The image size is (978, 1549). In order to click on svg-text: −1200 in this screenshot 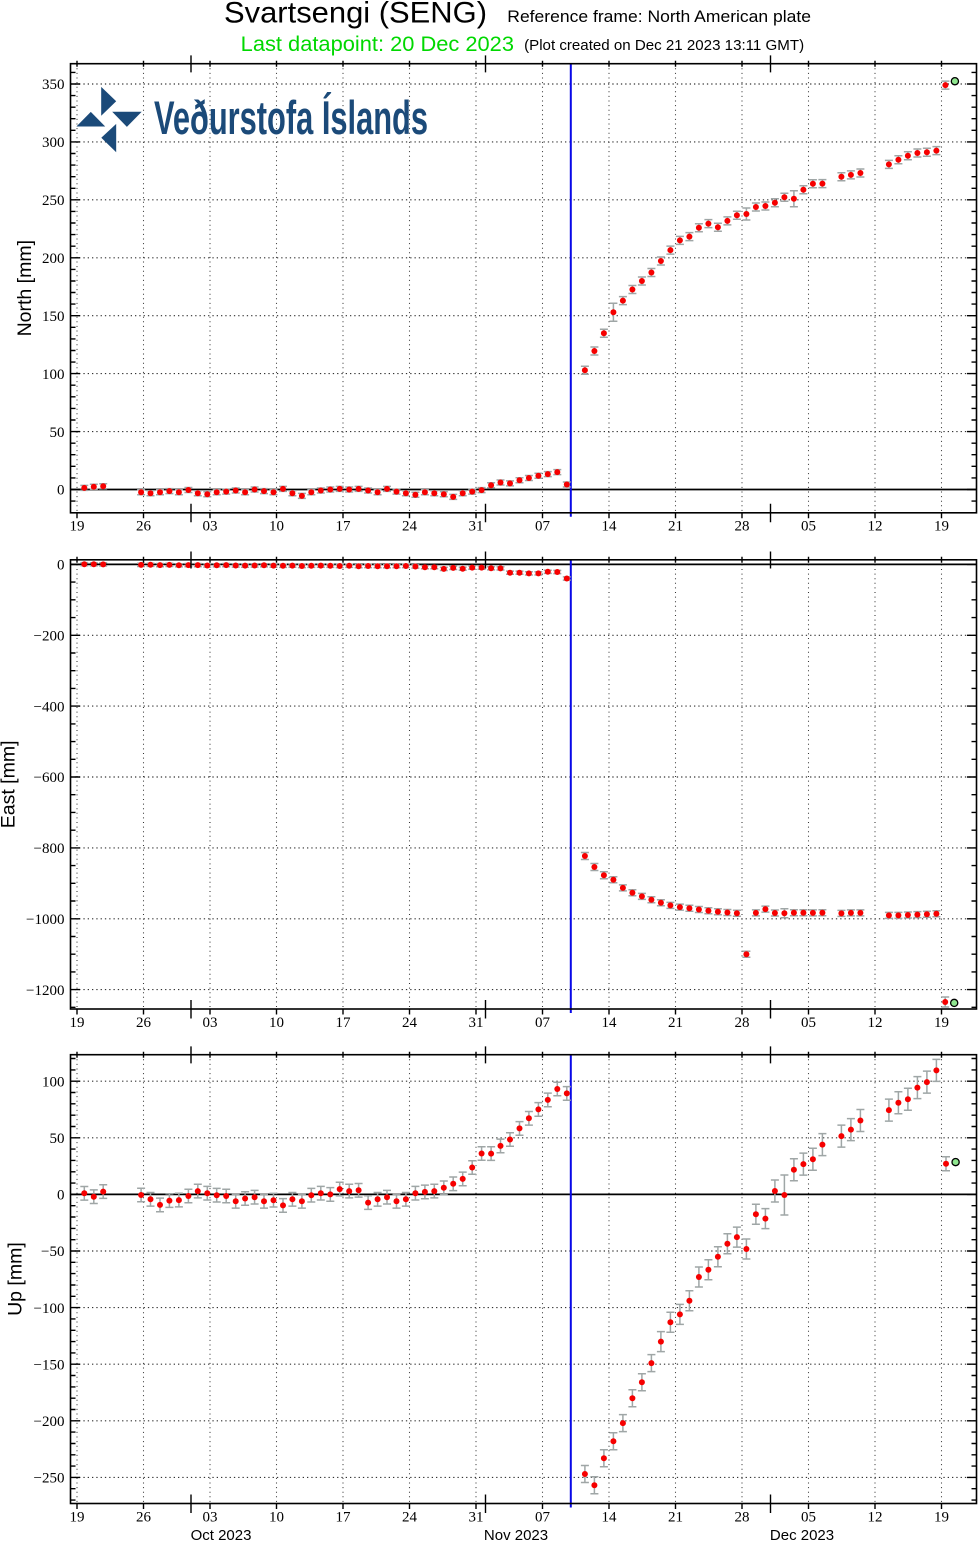, I will do `click(45, 991)`.